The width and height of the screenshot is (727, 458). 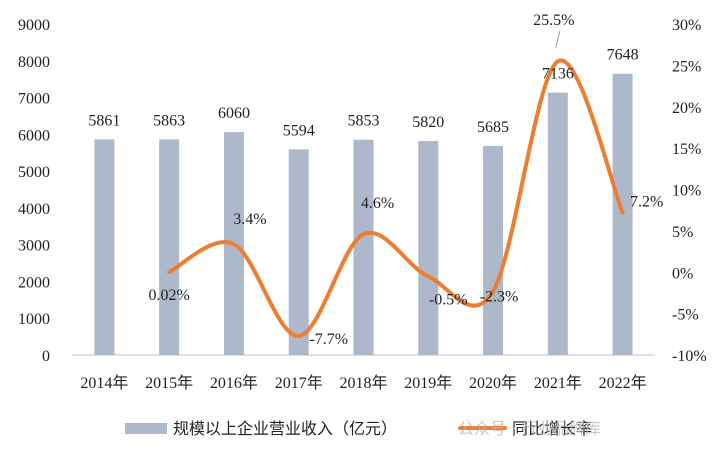 What do you see at coordinates (34, 282) in the screenshot?
I see `left-axis-tick: 2000` at bounding box center [34, 282].